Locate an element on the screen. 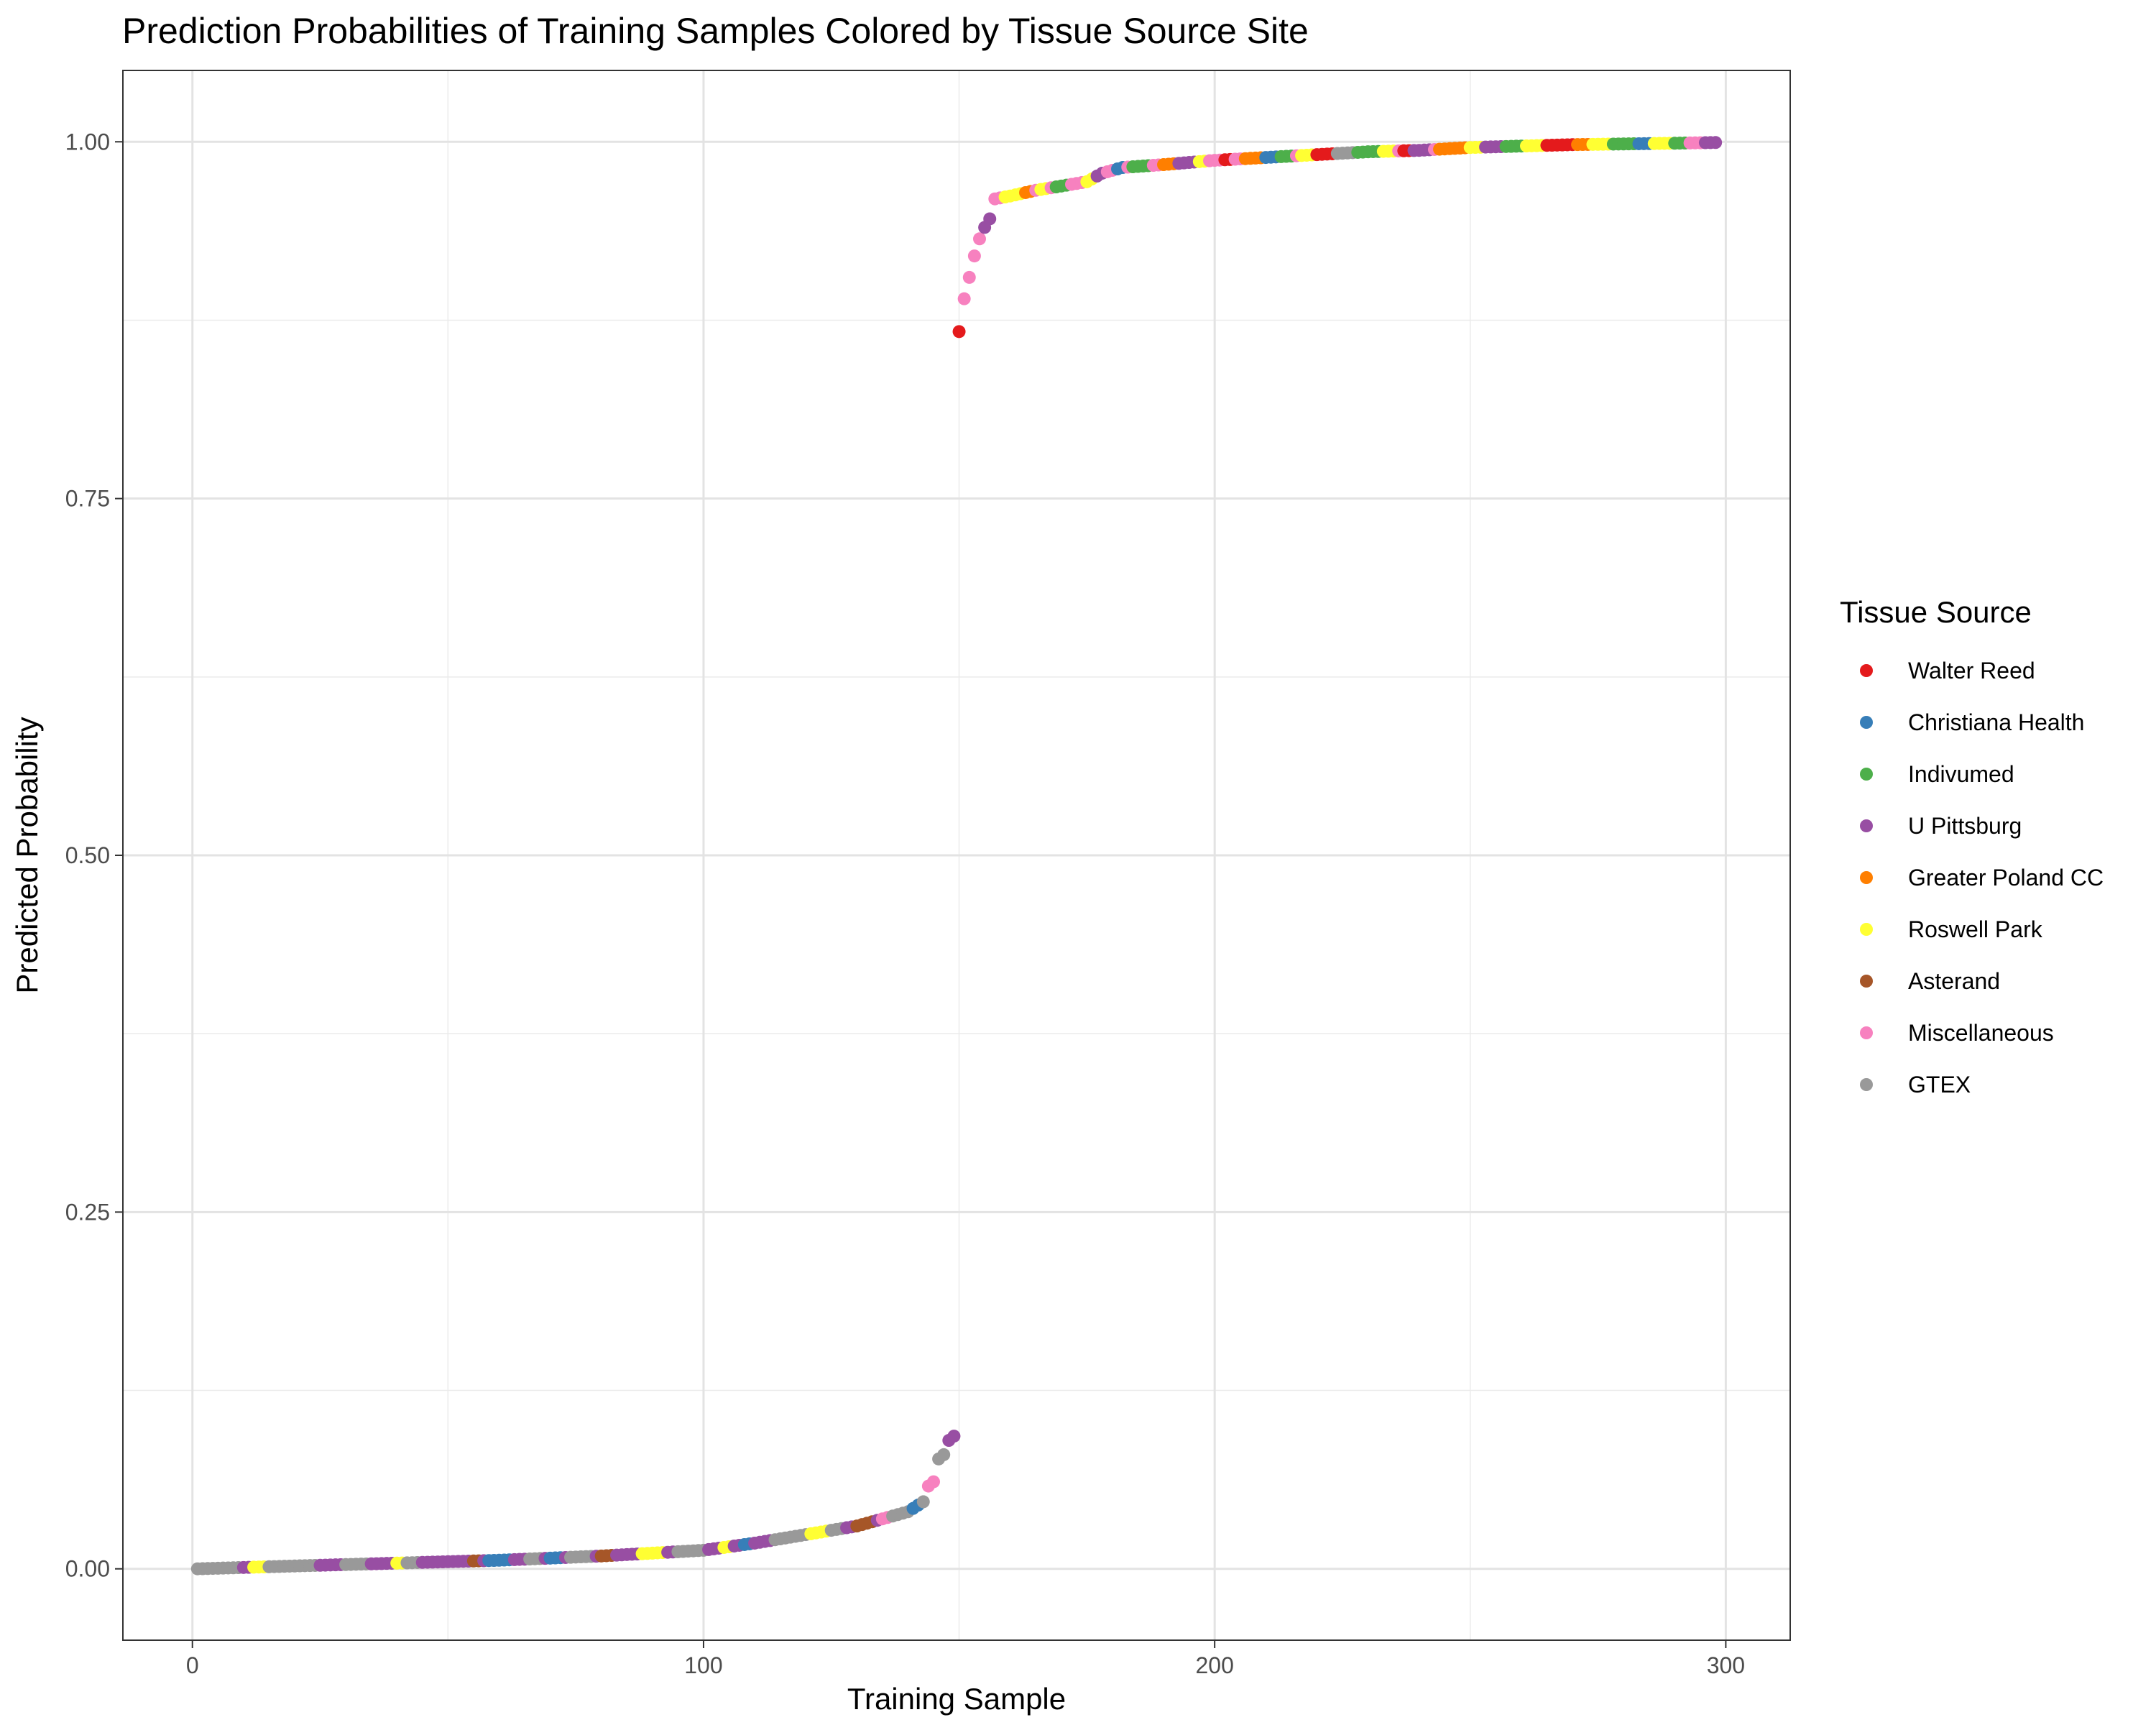 This screenshot has height=1725, width=2156. y-tick-label: 1.00 is located at coordinates (87, 142).